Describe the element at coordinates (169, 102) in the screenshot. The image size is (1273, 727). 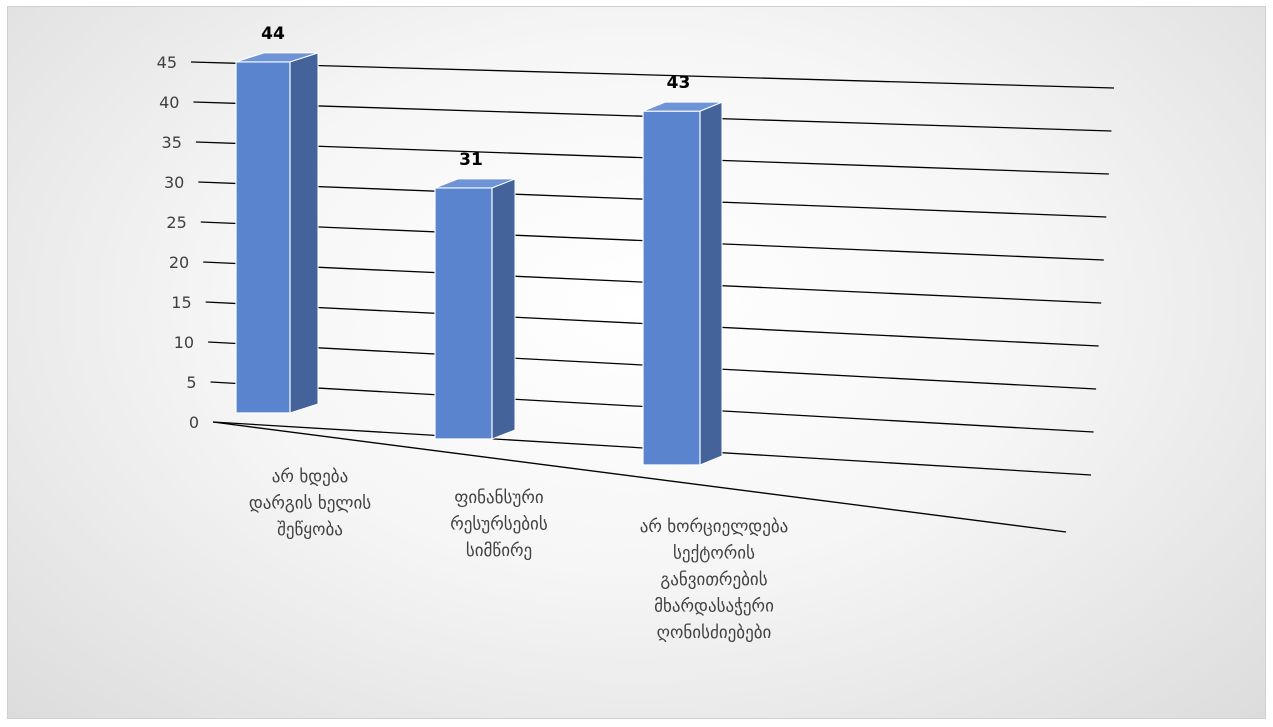
I see `y-tick-label: 40` at that location.